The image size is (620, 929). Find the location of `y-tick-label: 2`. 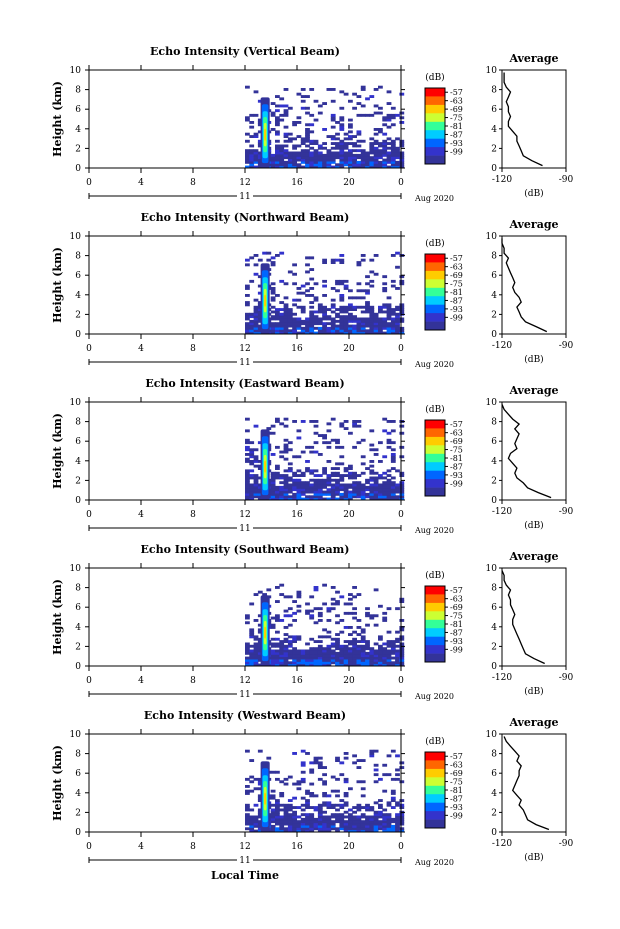

y-tick-label: 2 is located at coordinates (78, 647).